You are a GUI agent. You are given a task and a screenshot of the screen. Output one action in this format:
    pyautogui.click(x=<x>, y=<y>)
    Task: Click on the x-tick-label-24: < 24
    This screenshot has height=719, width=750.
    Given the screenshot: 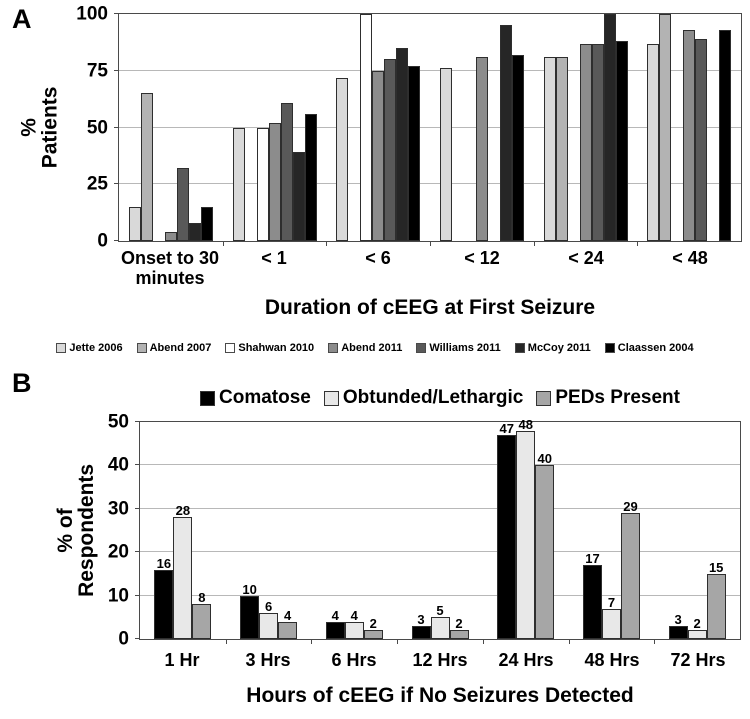 What is the action you would take?
    pyautogui.click(x=586, y=258)
    